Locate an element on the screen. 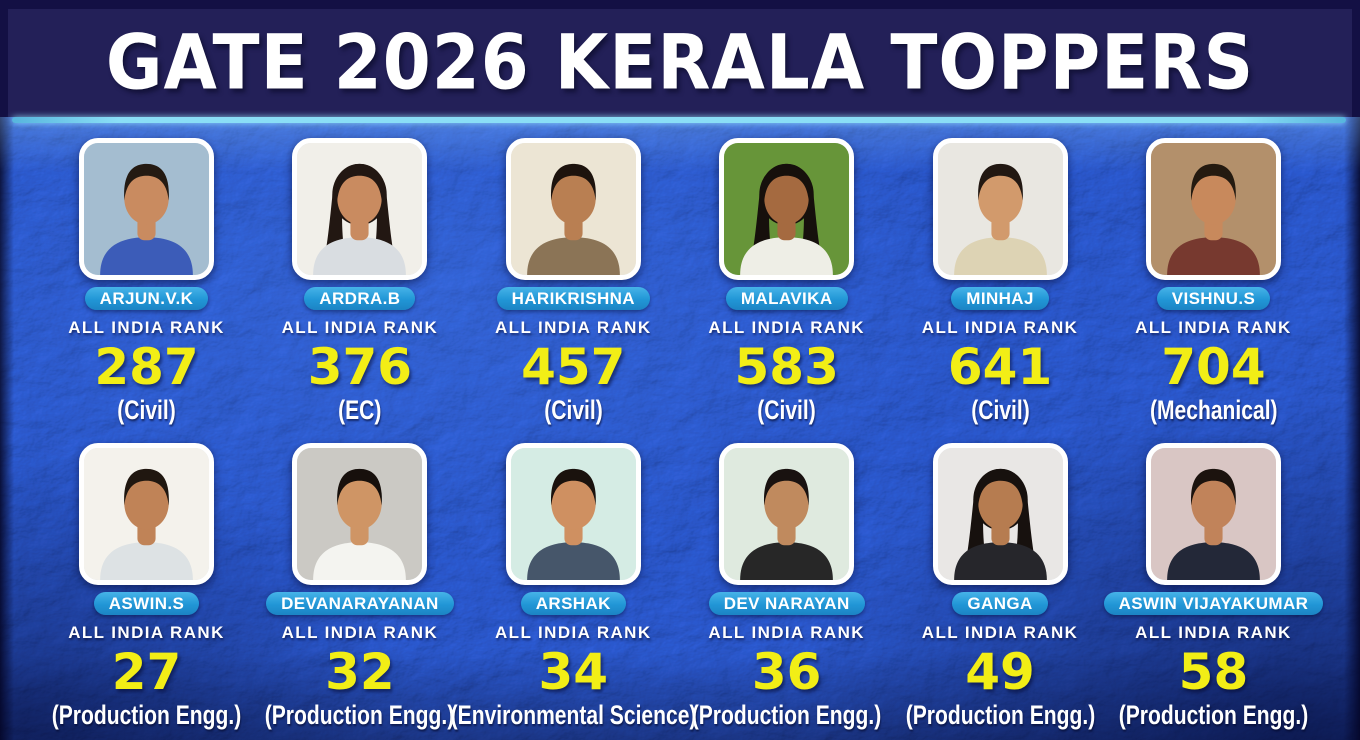  divider-line is located at coordinates (679, 120).